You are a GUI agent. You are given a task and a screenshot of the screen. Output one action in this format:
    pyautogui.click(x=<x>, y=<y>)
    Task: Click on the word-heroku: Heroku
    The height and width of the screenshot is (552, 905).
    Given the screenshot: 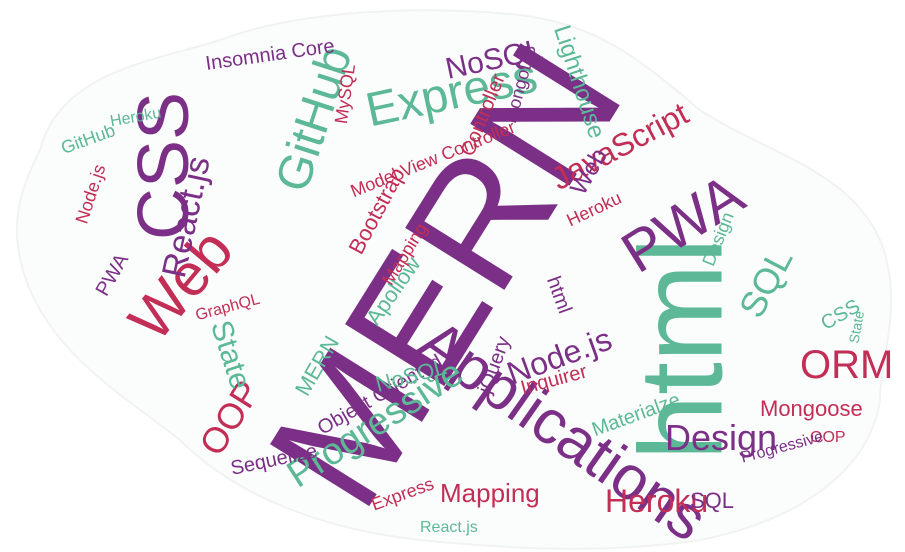 What is the action you would take?
    pyautogui.click(x=657, y=501)
    